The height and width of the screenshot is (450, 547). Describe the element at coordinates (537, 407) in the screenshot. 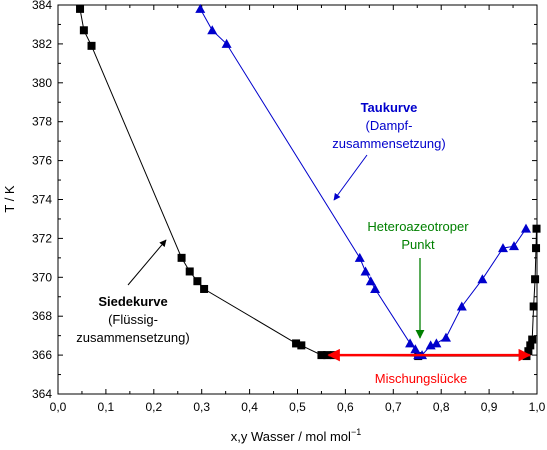

I see `x-tick-label: 1,0` at that location.